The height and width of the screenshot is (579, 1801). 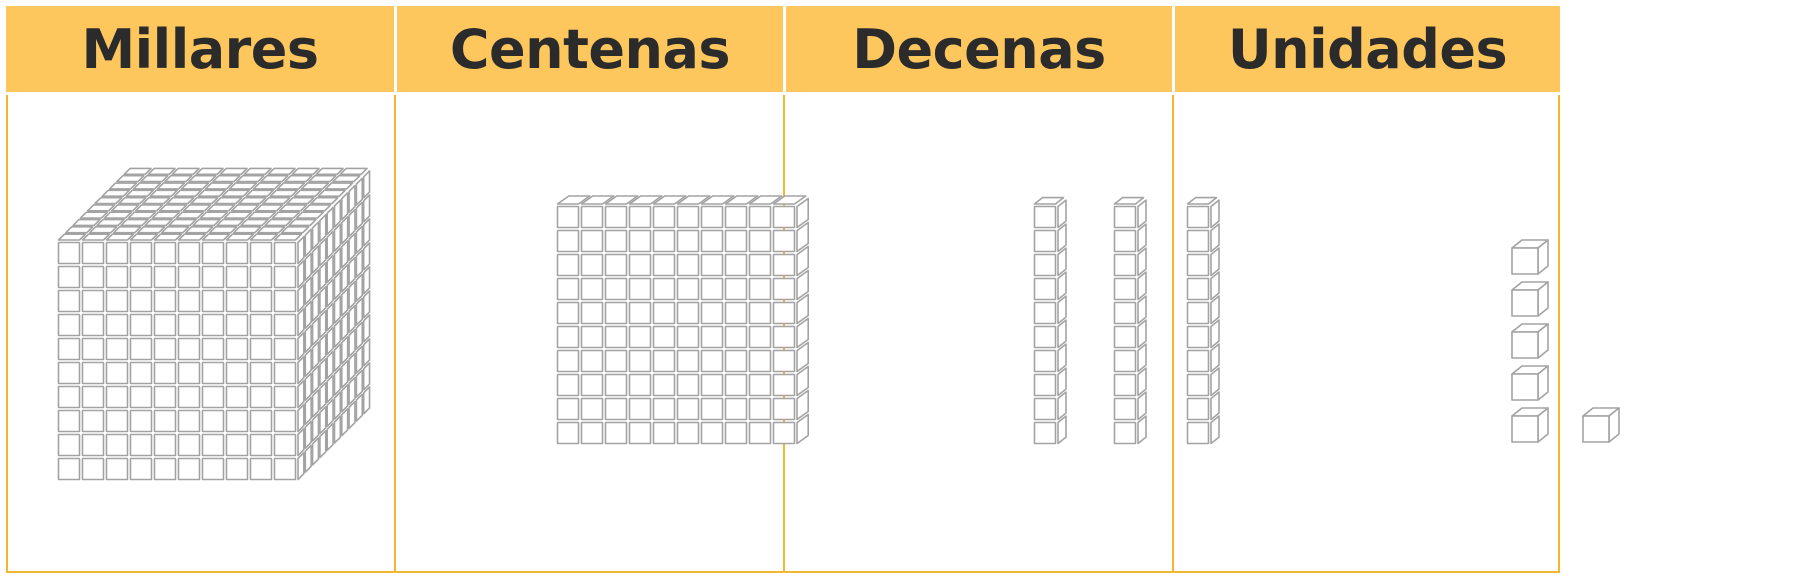 I want to click on header-unidades: Unidades, so click(x=1367, y=49).